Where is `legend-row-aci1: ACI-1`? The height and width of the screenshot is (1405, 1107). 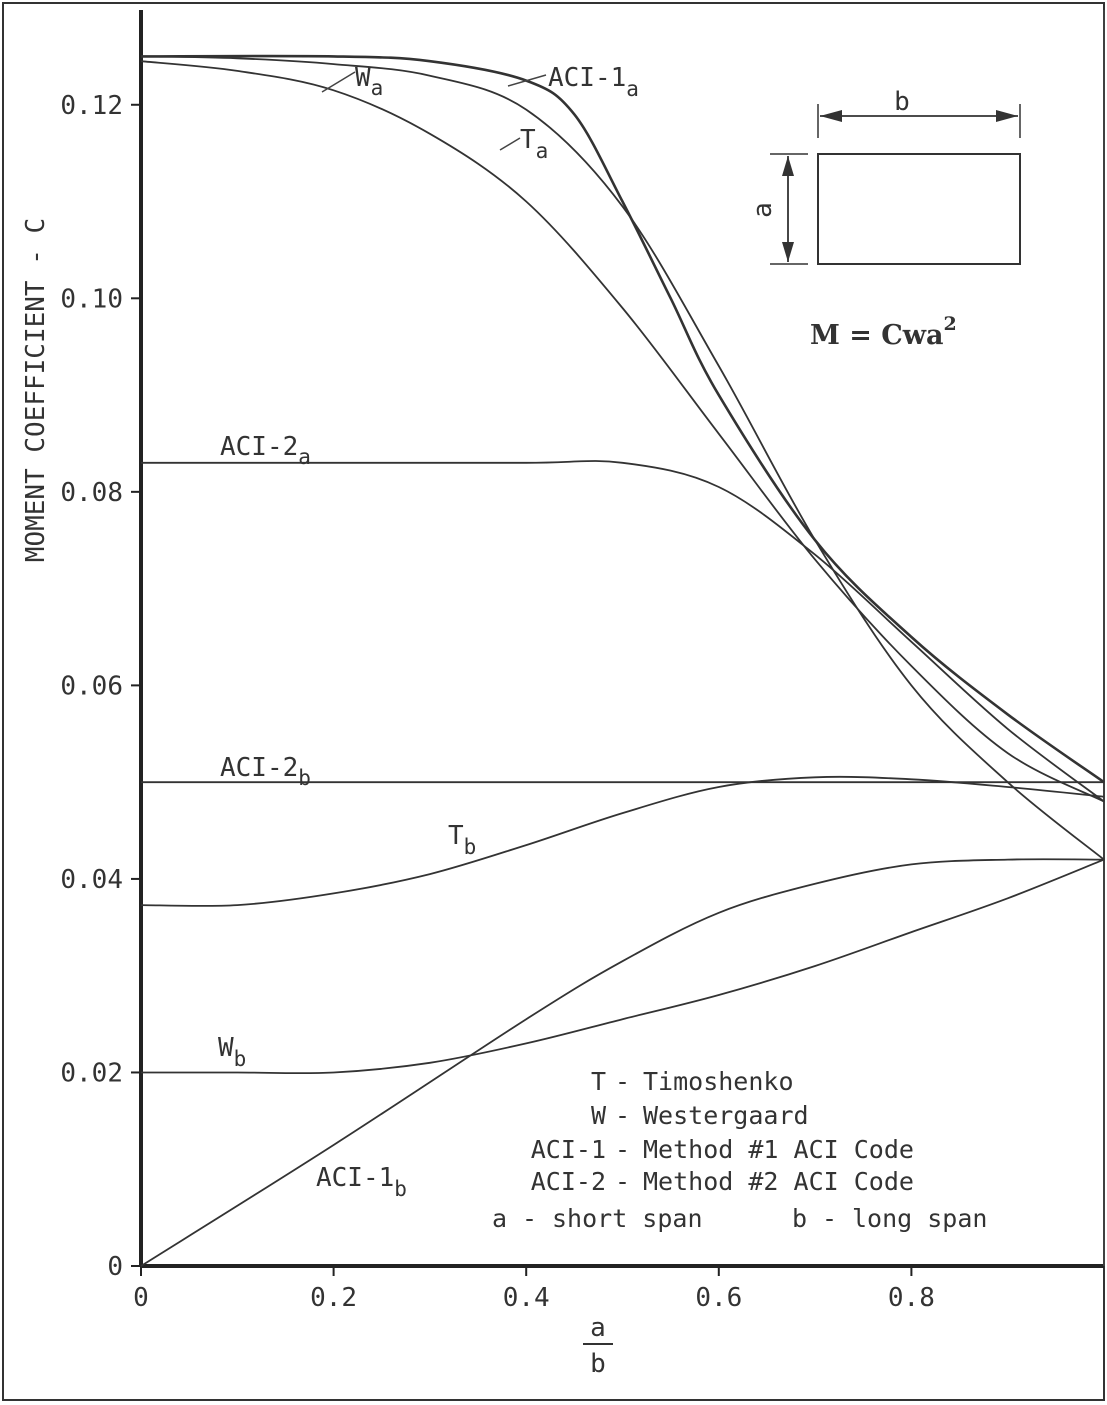
legend-row-aci1: ACI-1 is located at coordinates (568, 1149).